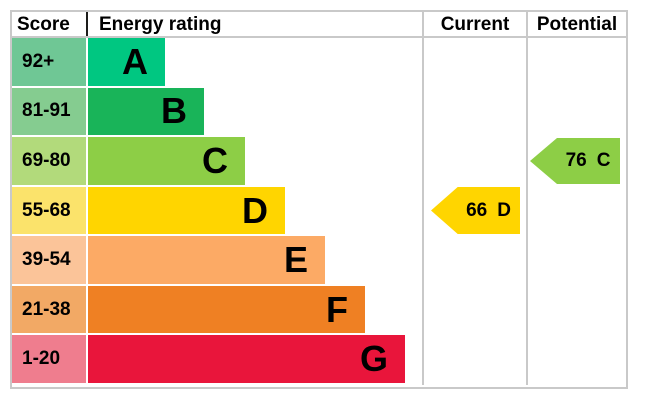  What do you see at coordinates (319, 63) in the screenshot?
I see `band-row-a: 92+ A` at bounding box center [319, 63].